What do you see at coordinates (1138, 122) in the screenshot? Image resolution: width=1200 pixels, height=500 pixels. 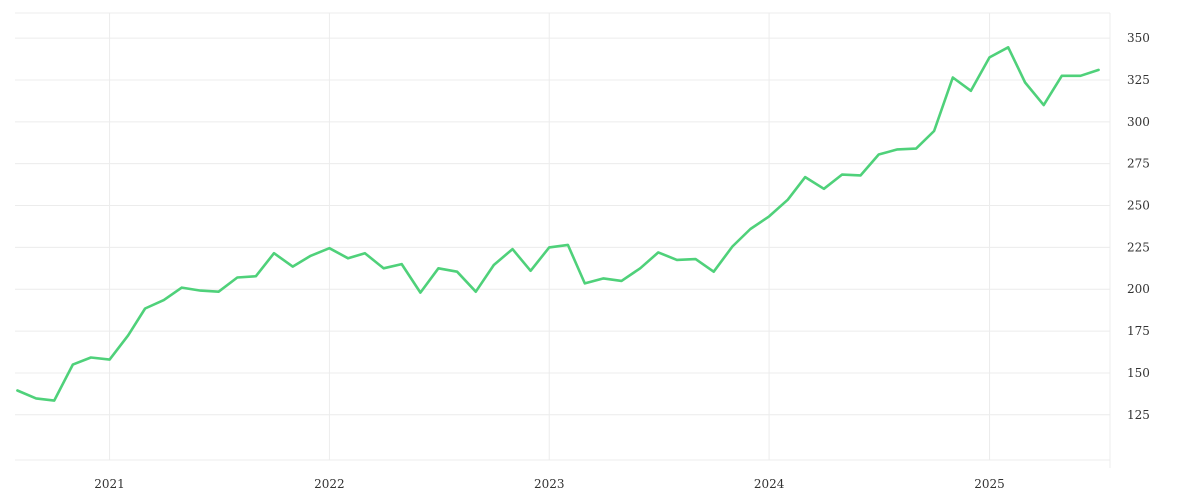 I see `y-tick-label: 300` at bounding box center [1138, 122].